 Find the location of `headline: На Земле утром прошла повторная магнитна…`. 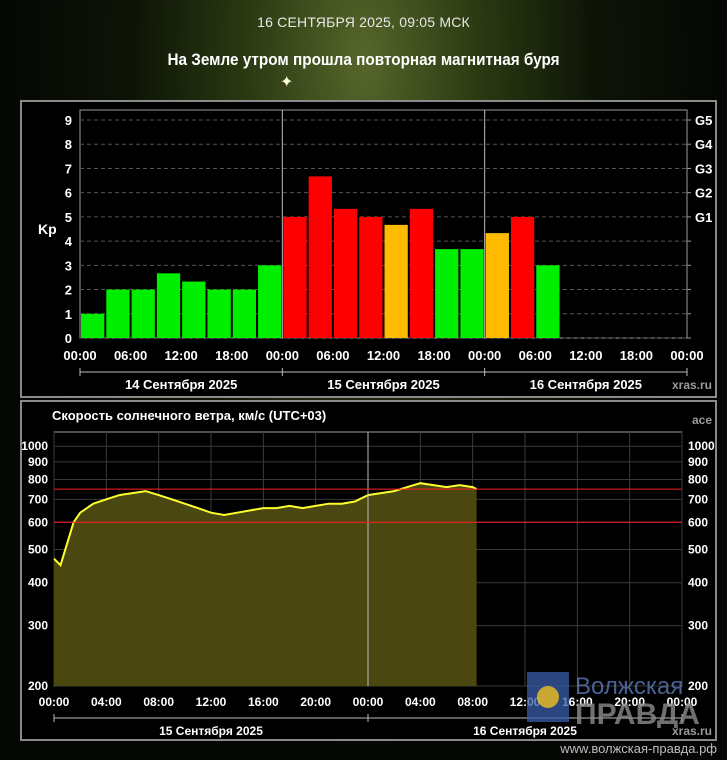

headline: На Земле утром прошла повторная магнитна… is located at coordinates (363, 59).